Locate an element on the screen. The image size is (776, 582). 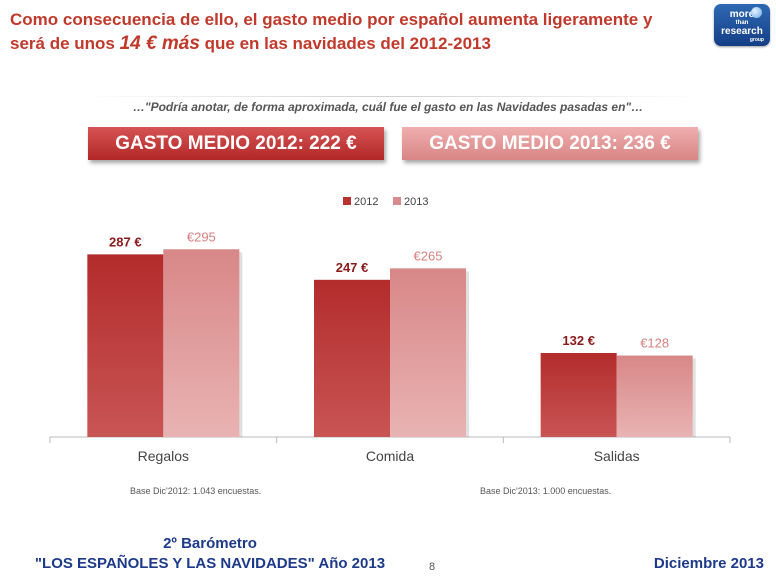
legend-label-2012: 2012 is located at coordinates (366, 202).